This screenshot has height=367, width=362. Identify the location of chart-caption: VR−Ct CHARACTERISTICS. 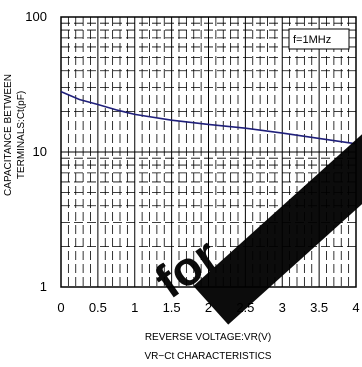
(208, 356).